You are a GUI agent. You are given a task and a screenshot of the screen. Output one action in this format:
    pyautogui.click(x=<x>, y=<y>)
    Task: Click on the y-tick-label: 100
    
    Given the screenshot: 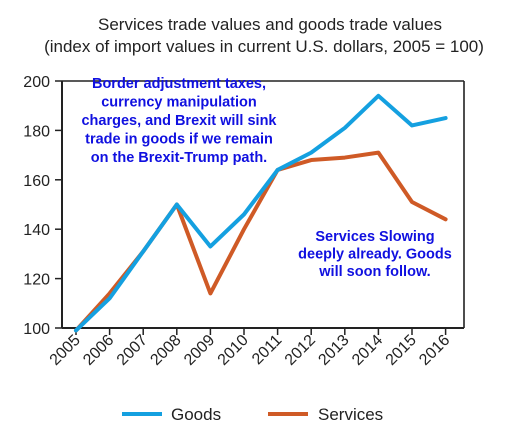 What is the action you would take?
    pyautogui.click(x=36, y=329)
    